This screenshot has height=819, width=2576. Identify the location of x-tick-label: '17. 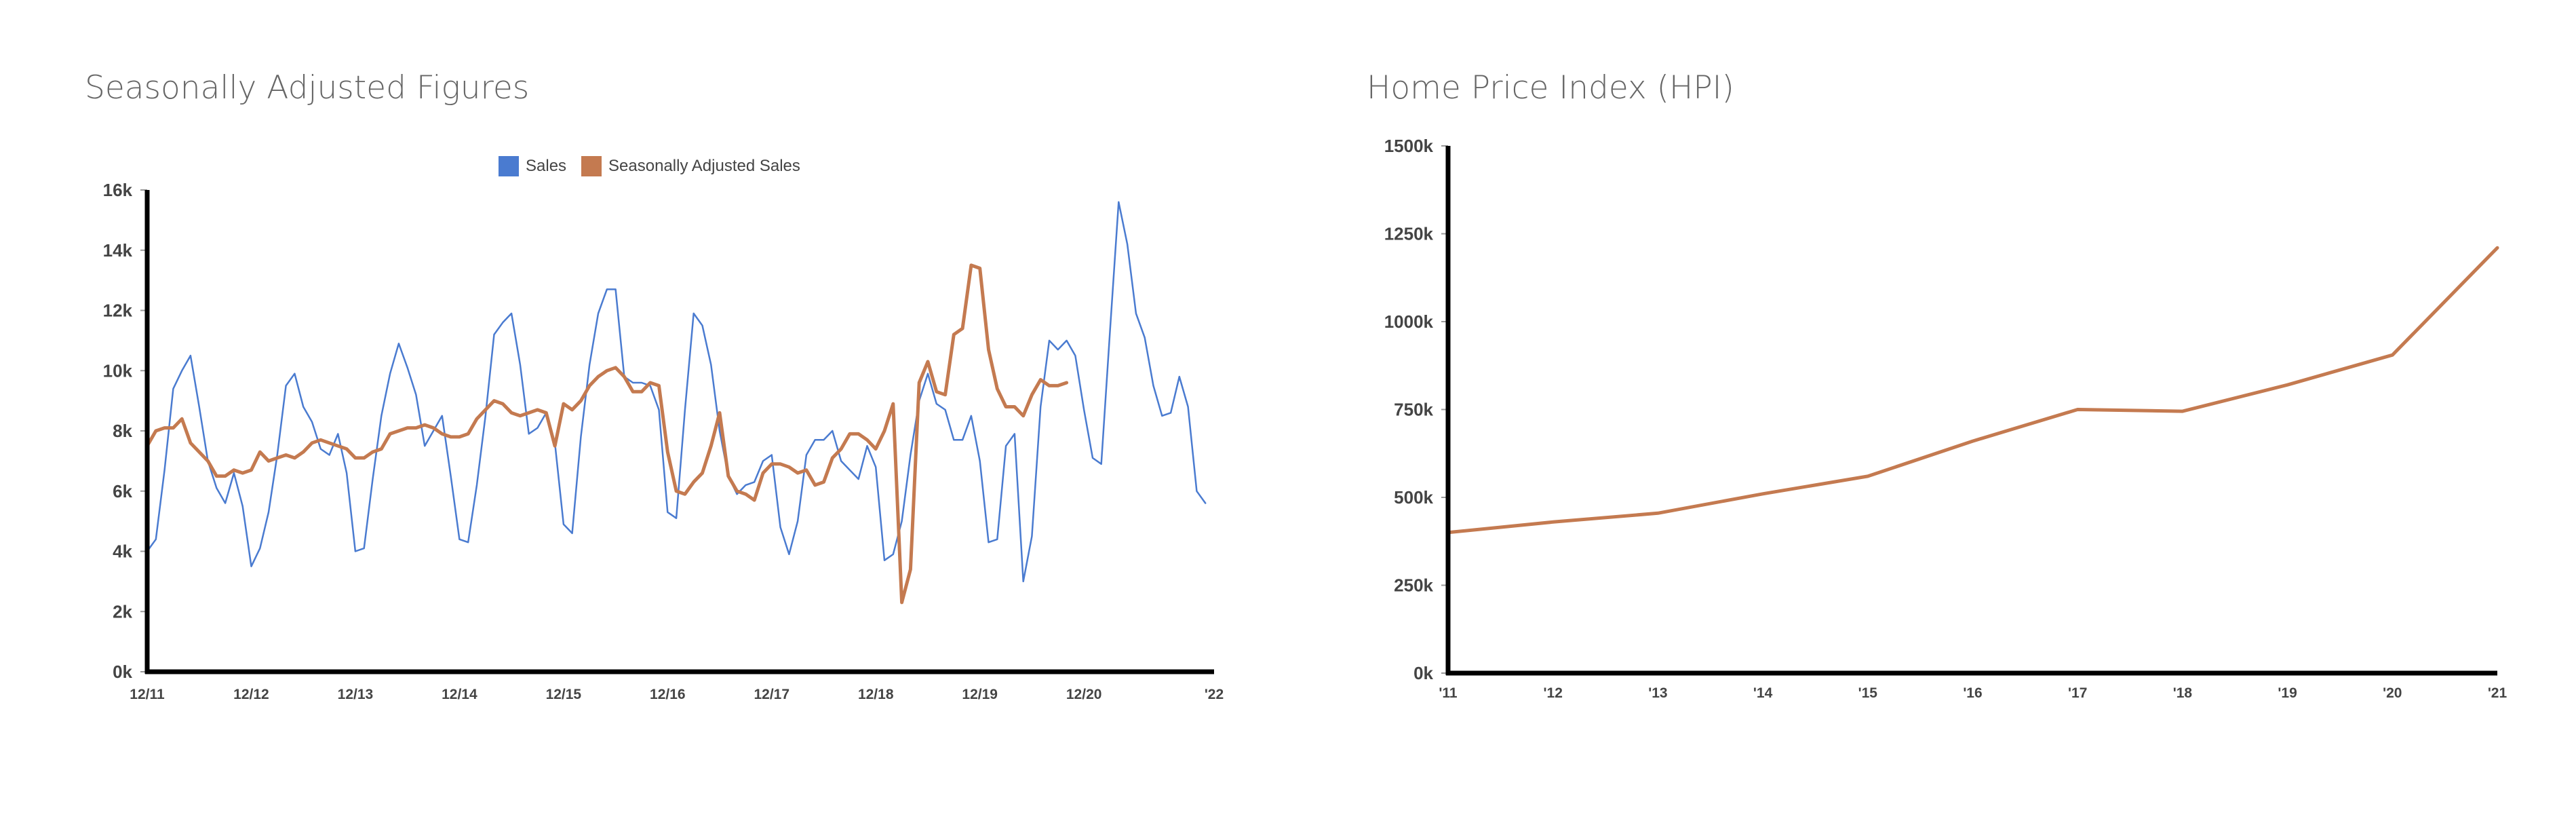
(2077, 693).